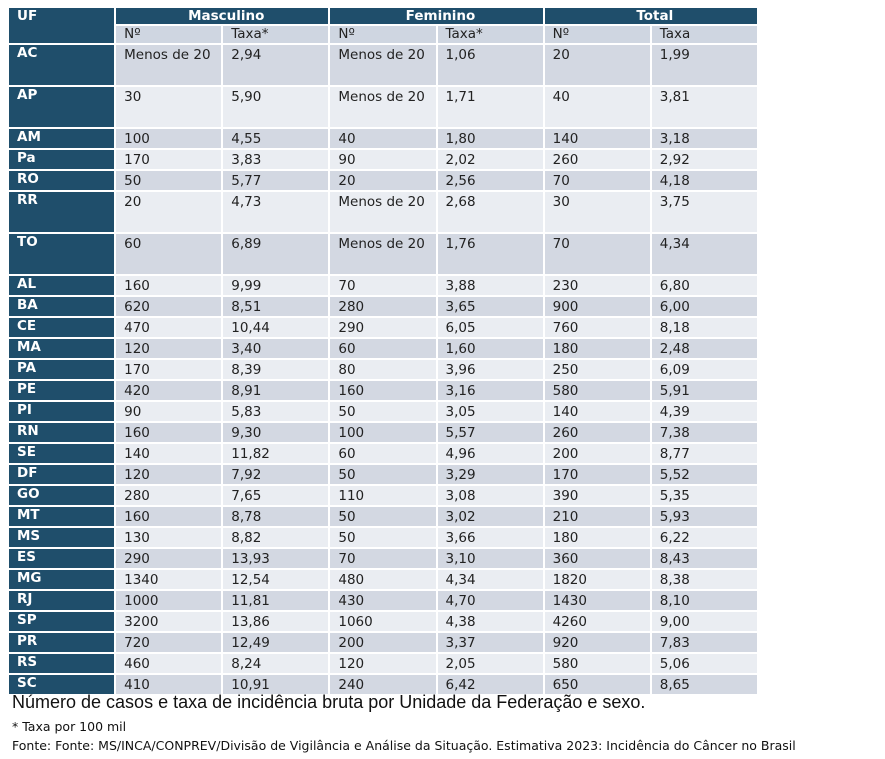 The image size is (885, 759). Describe the element at coordinates (62, 537) in the screenshot. I see `uf-cell: MS` at that location.